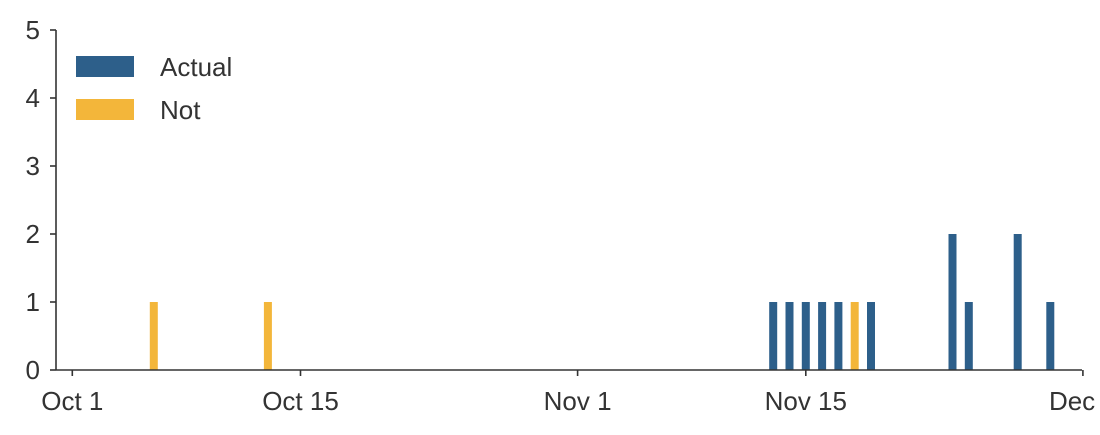 This screenshot has height=435, width=1100. Describe the element at coordinates (33, 166) in the screenshot. I see `y-tick-label: 3` at that location.